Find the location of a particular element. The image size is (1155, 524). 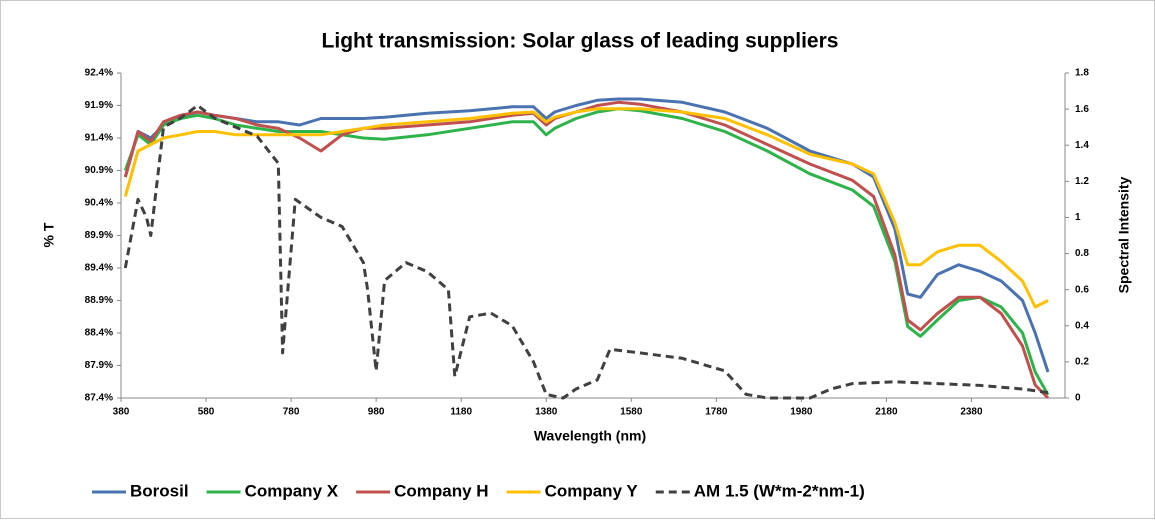

x-tick-label: 780 is located at coordinates (291, 412).